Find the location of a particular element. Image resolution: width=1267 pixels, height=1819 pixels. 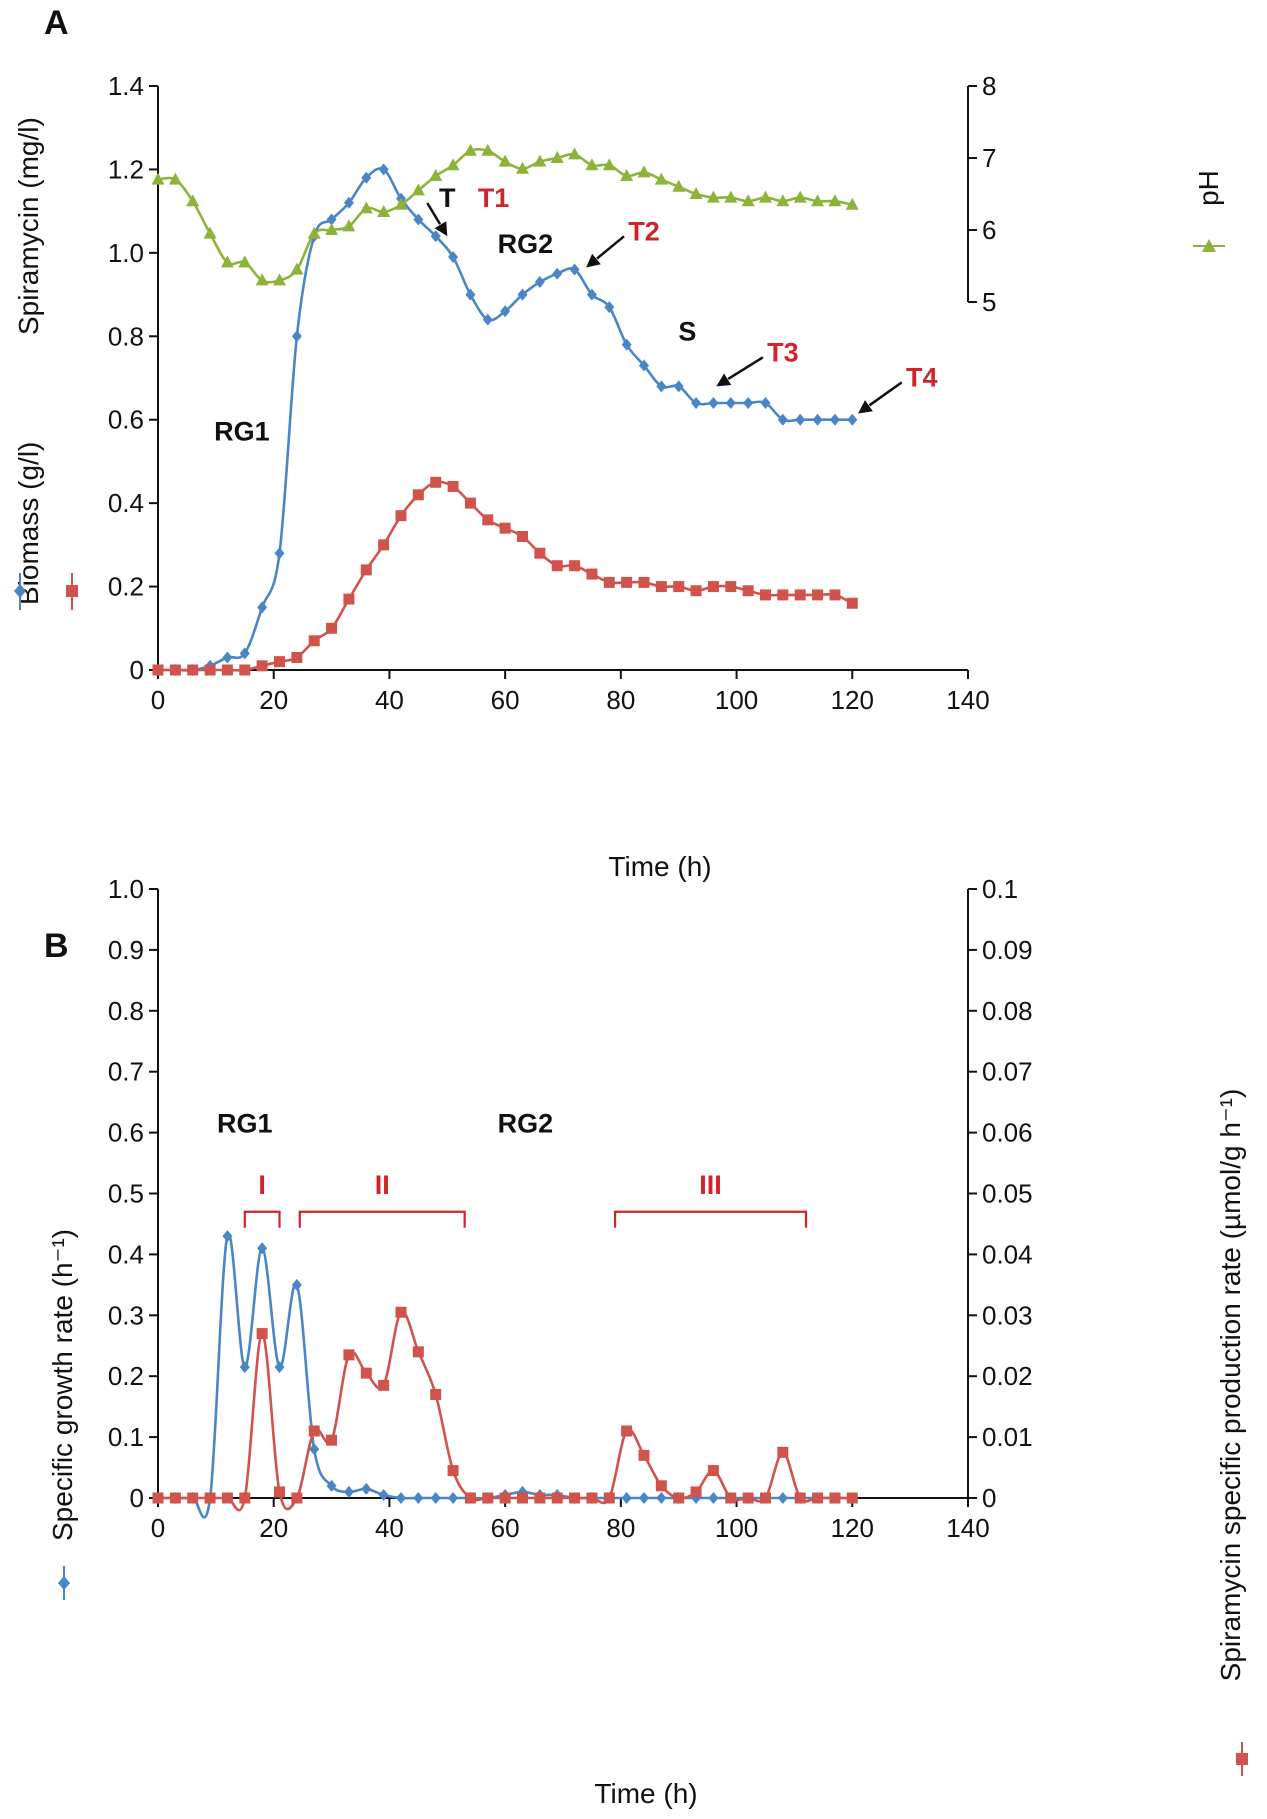

y-tick-label: 0.3 is located at coordinates (126, 1315).